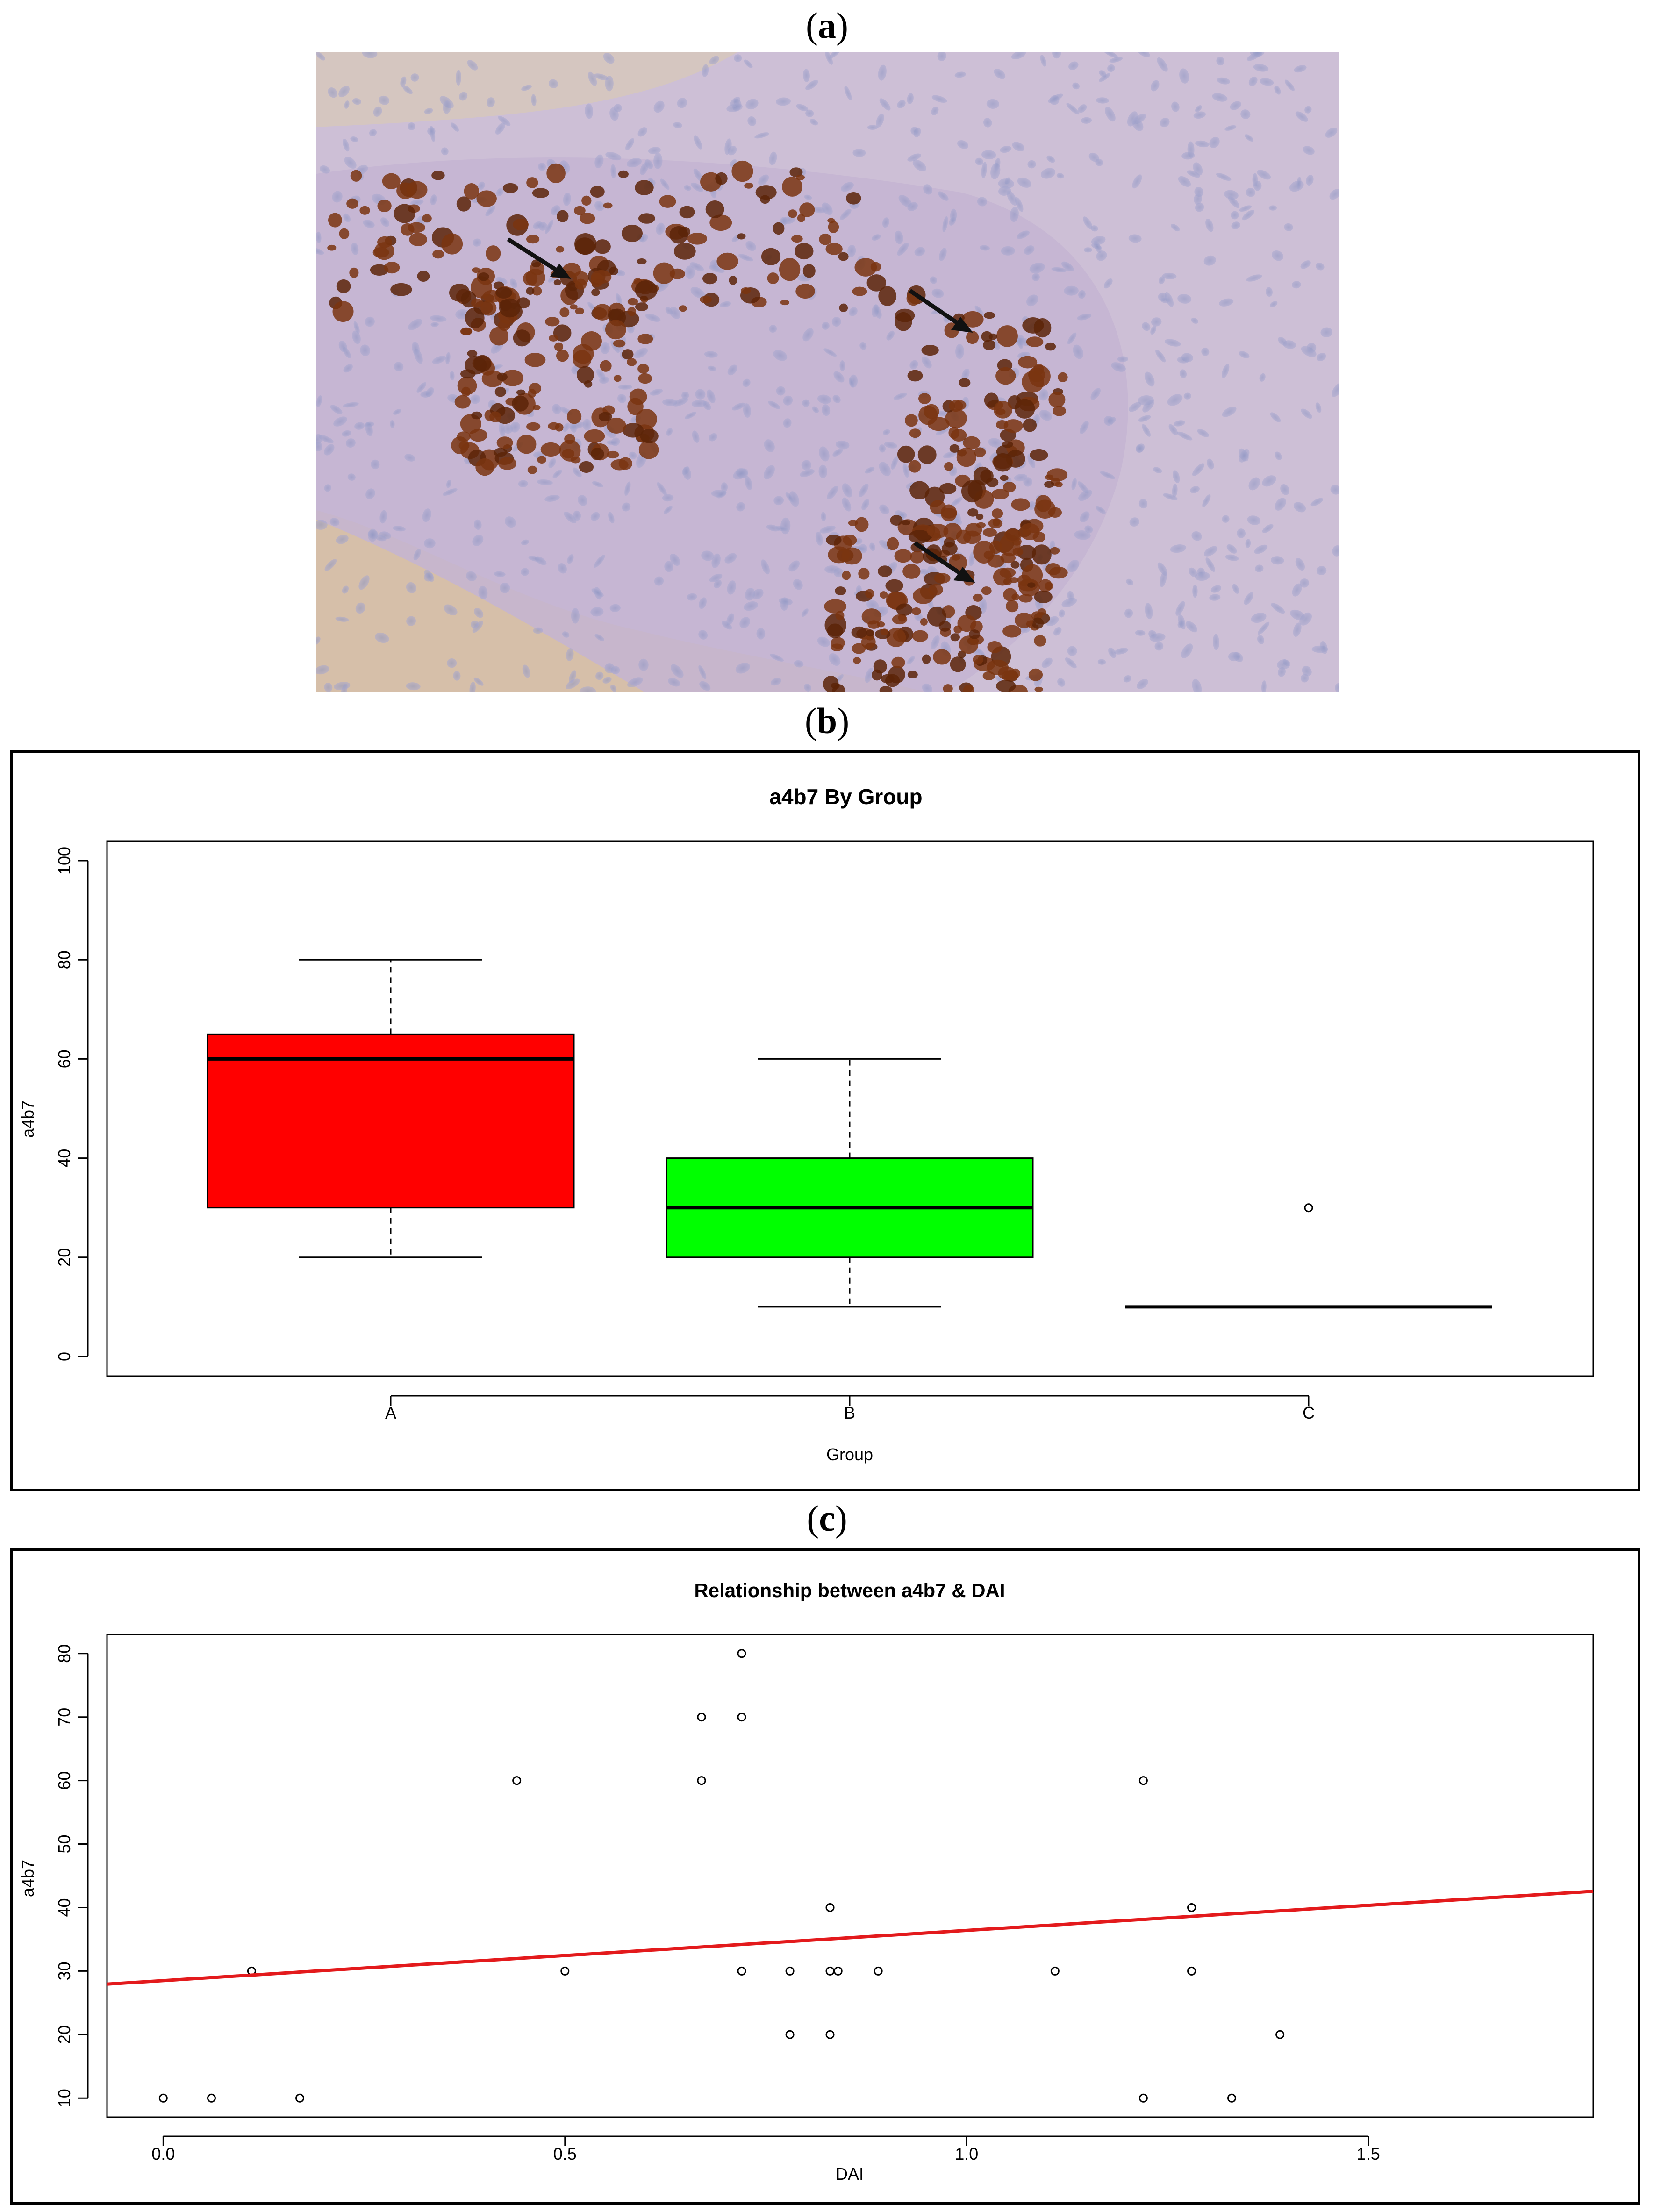 The height and width of the screenshot is (2212, 1654). What do you see at coordinates (966, 2153) in the screenshot?
I see `x-tick-label: 1.0` at bounding box center [966, 2153].